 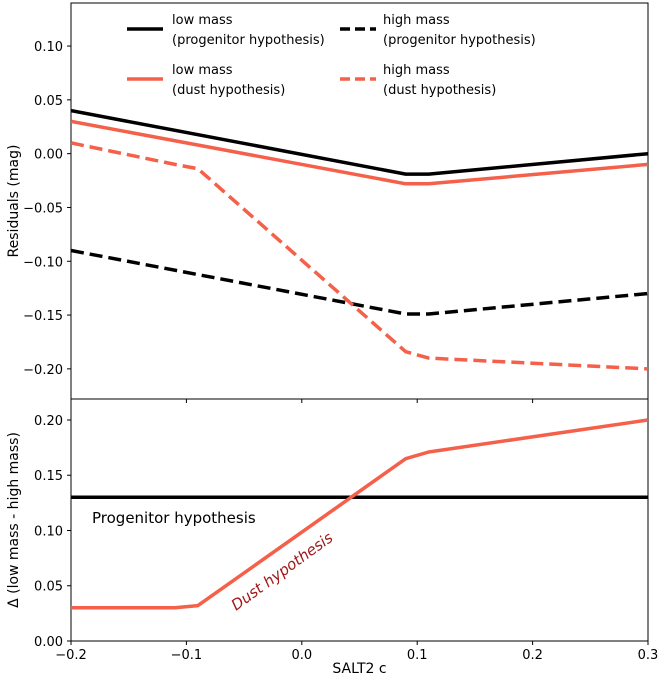 What do you see at coordinates (43, 262) in the screenshot?
I see `y-tick-label: −0.10` at bounding box center [43, 262].